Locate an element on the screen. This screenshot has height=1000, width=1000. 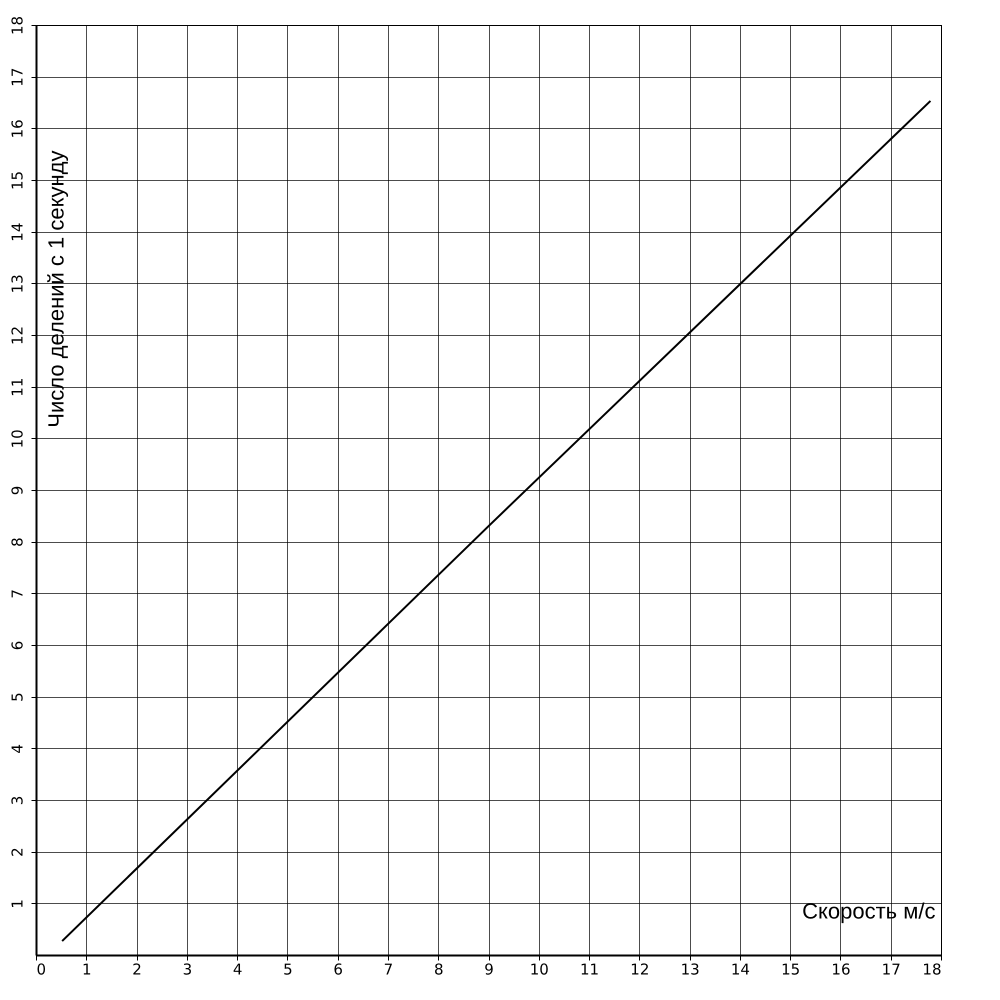
x-tick-label: 8 is located at coordinates (439, 969).